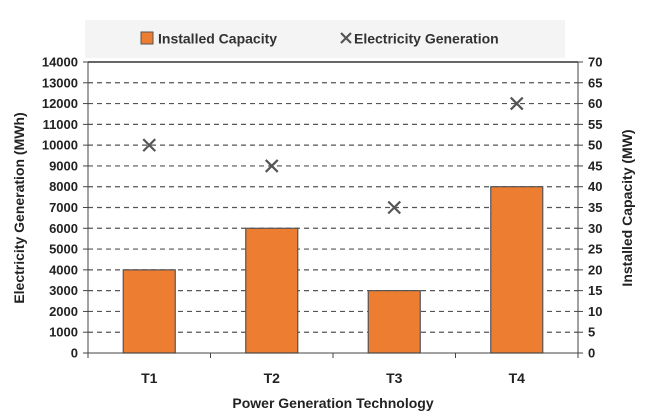 The width and height of the screenshot is (655, 417). I want to click on legend-bar-swatch, so click(147, 38).